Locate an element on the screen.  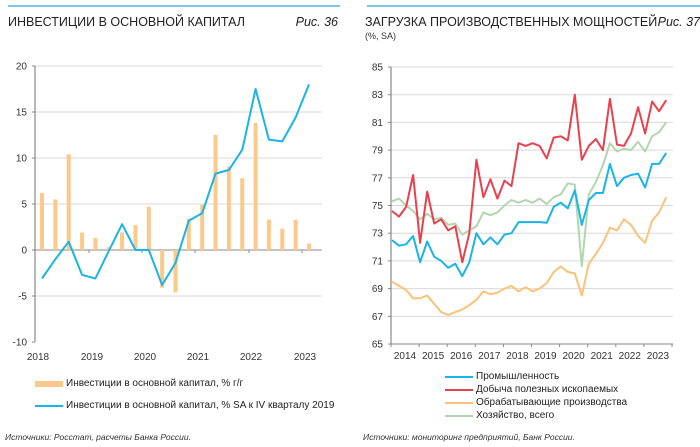
legend-label: Хозяйство, всего is located at coordinates (515, 415).